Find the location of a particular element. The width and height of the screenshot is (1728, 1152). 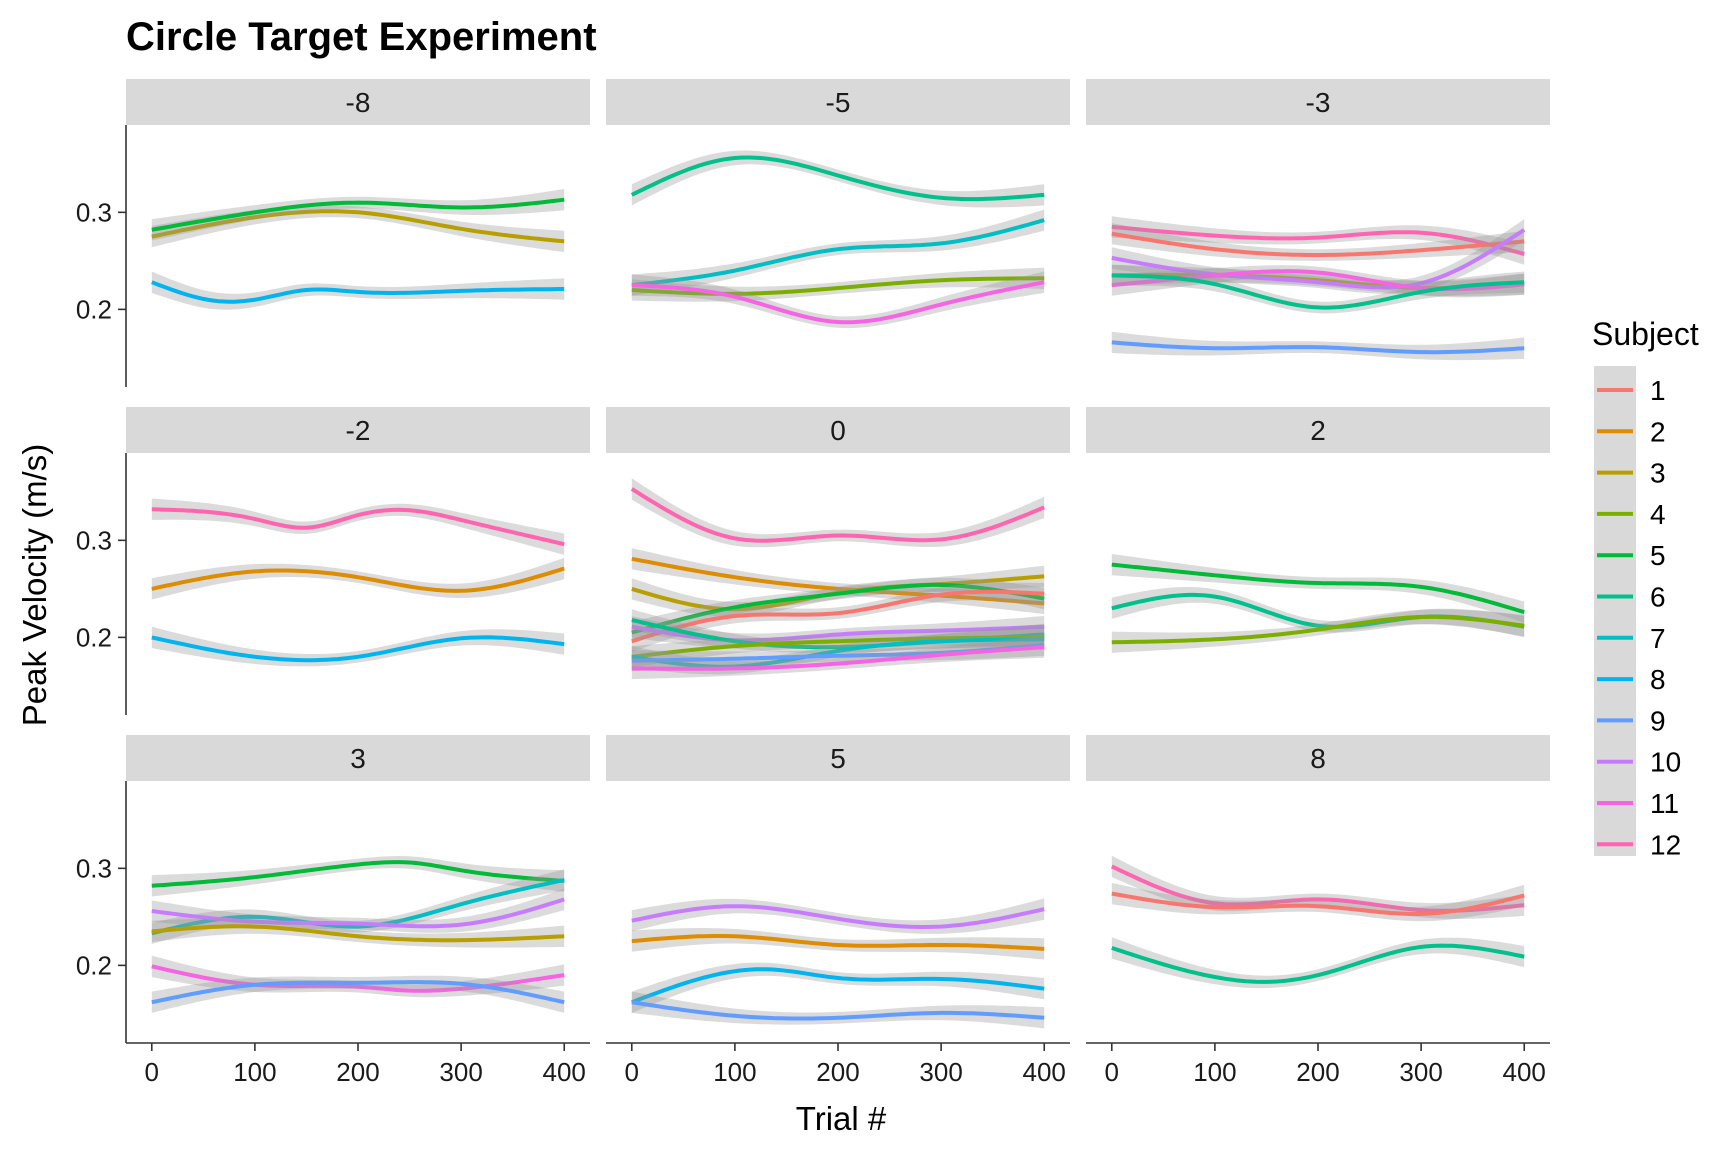

y-tick-label: 0.3 is located at coordinates (94, 868).